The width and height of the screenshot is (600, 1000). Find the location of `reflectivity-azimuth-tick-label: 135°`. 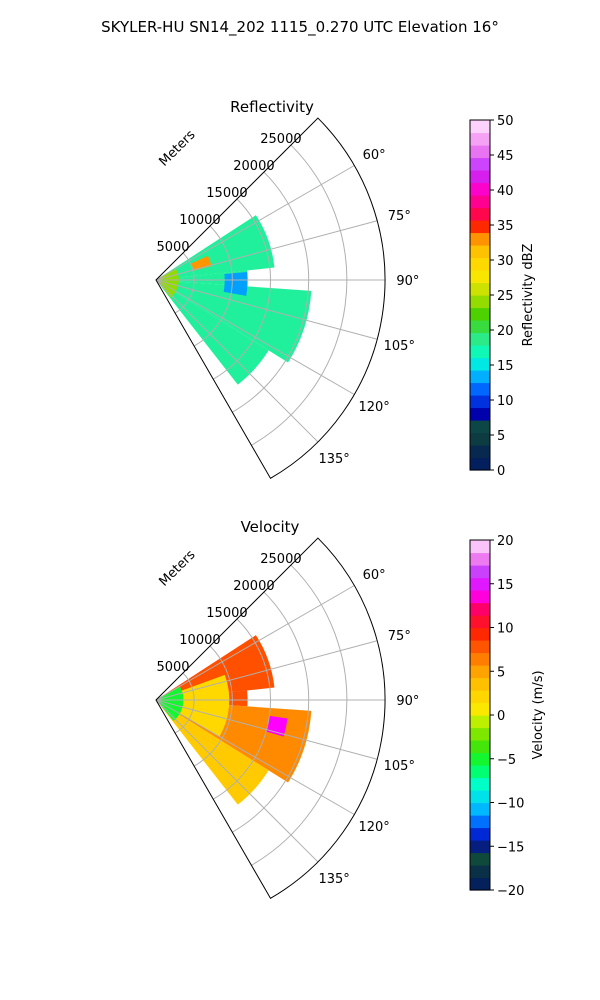

reflectivity-azimuth-tick-label: 135° is located at coordinates (333, 459).